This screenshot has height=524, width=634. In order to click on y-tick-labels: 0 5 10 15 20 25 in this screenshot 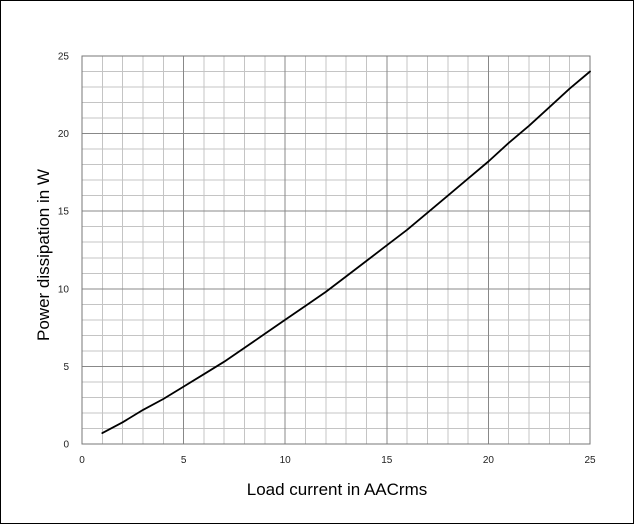, I will do `click(64, 251)`.